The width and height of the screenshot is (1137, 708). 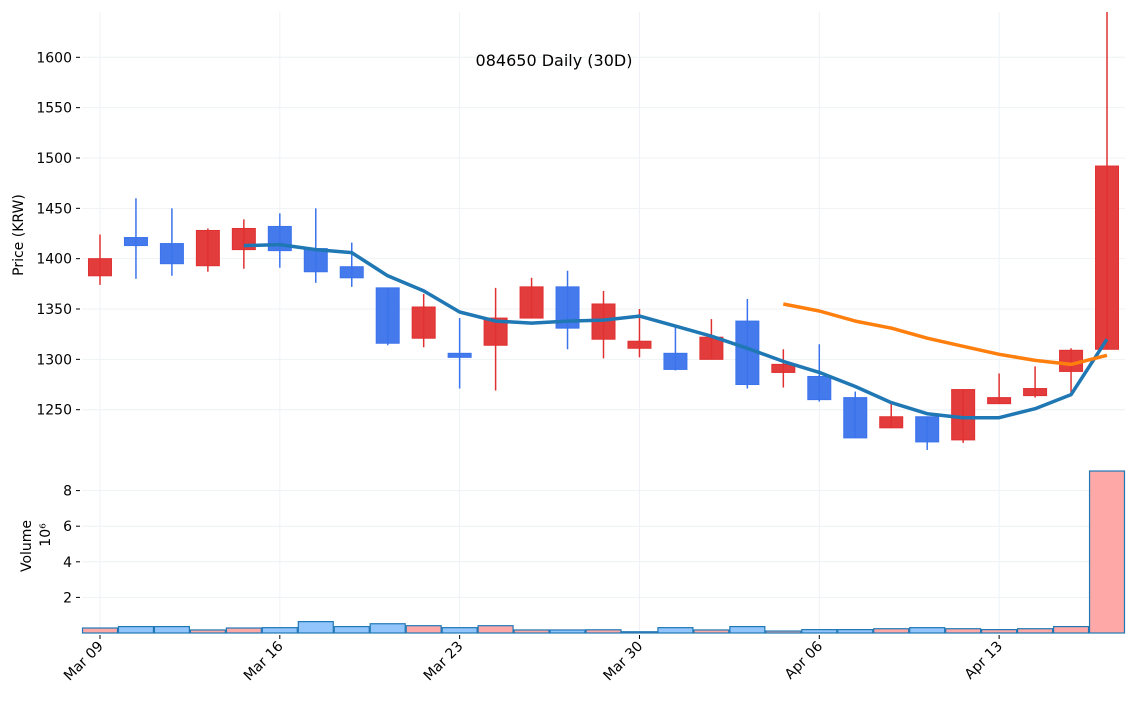 I want to click on volume-tick-label: 2, so click(x=67, y=598).